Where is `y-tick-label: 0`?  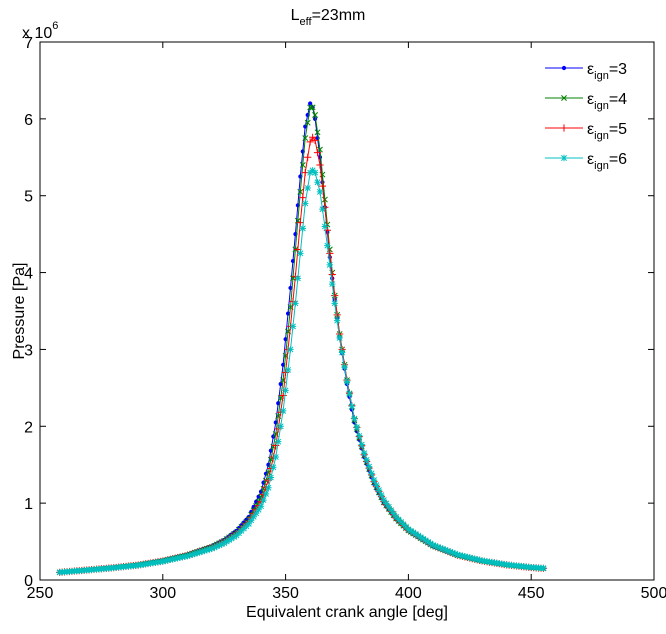
y-tick-label: 0 is located at coordinates (28, 581).